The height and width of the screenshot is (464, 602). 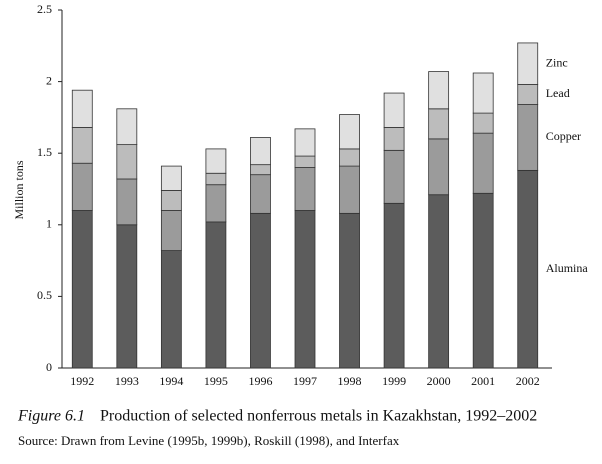 What do you see at coordinates (563, 136) in the screenshot?
I see `series-label: Copper` at bounding box center [563, 136].